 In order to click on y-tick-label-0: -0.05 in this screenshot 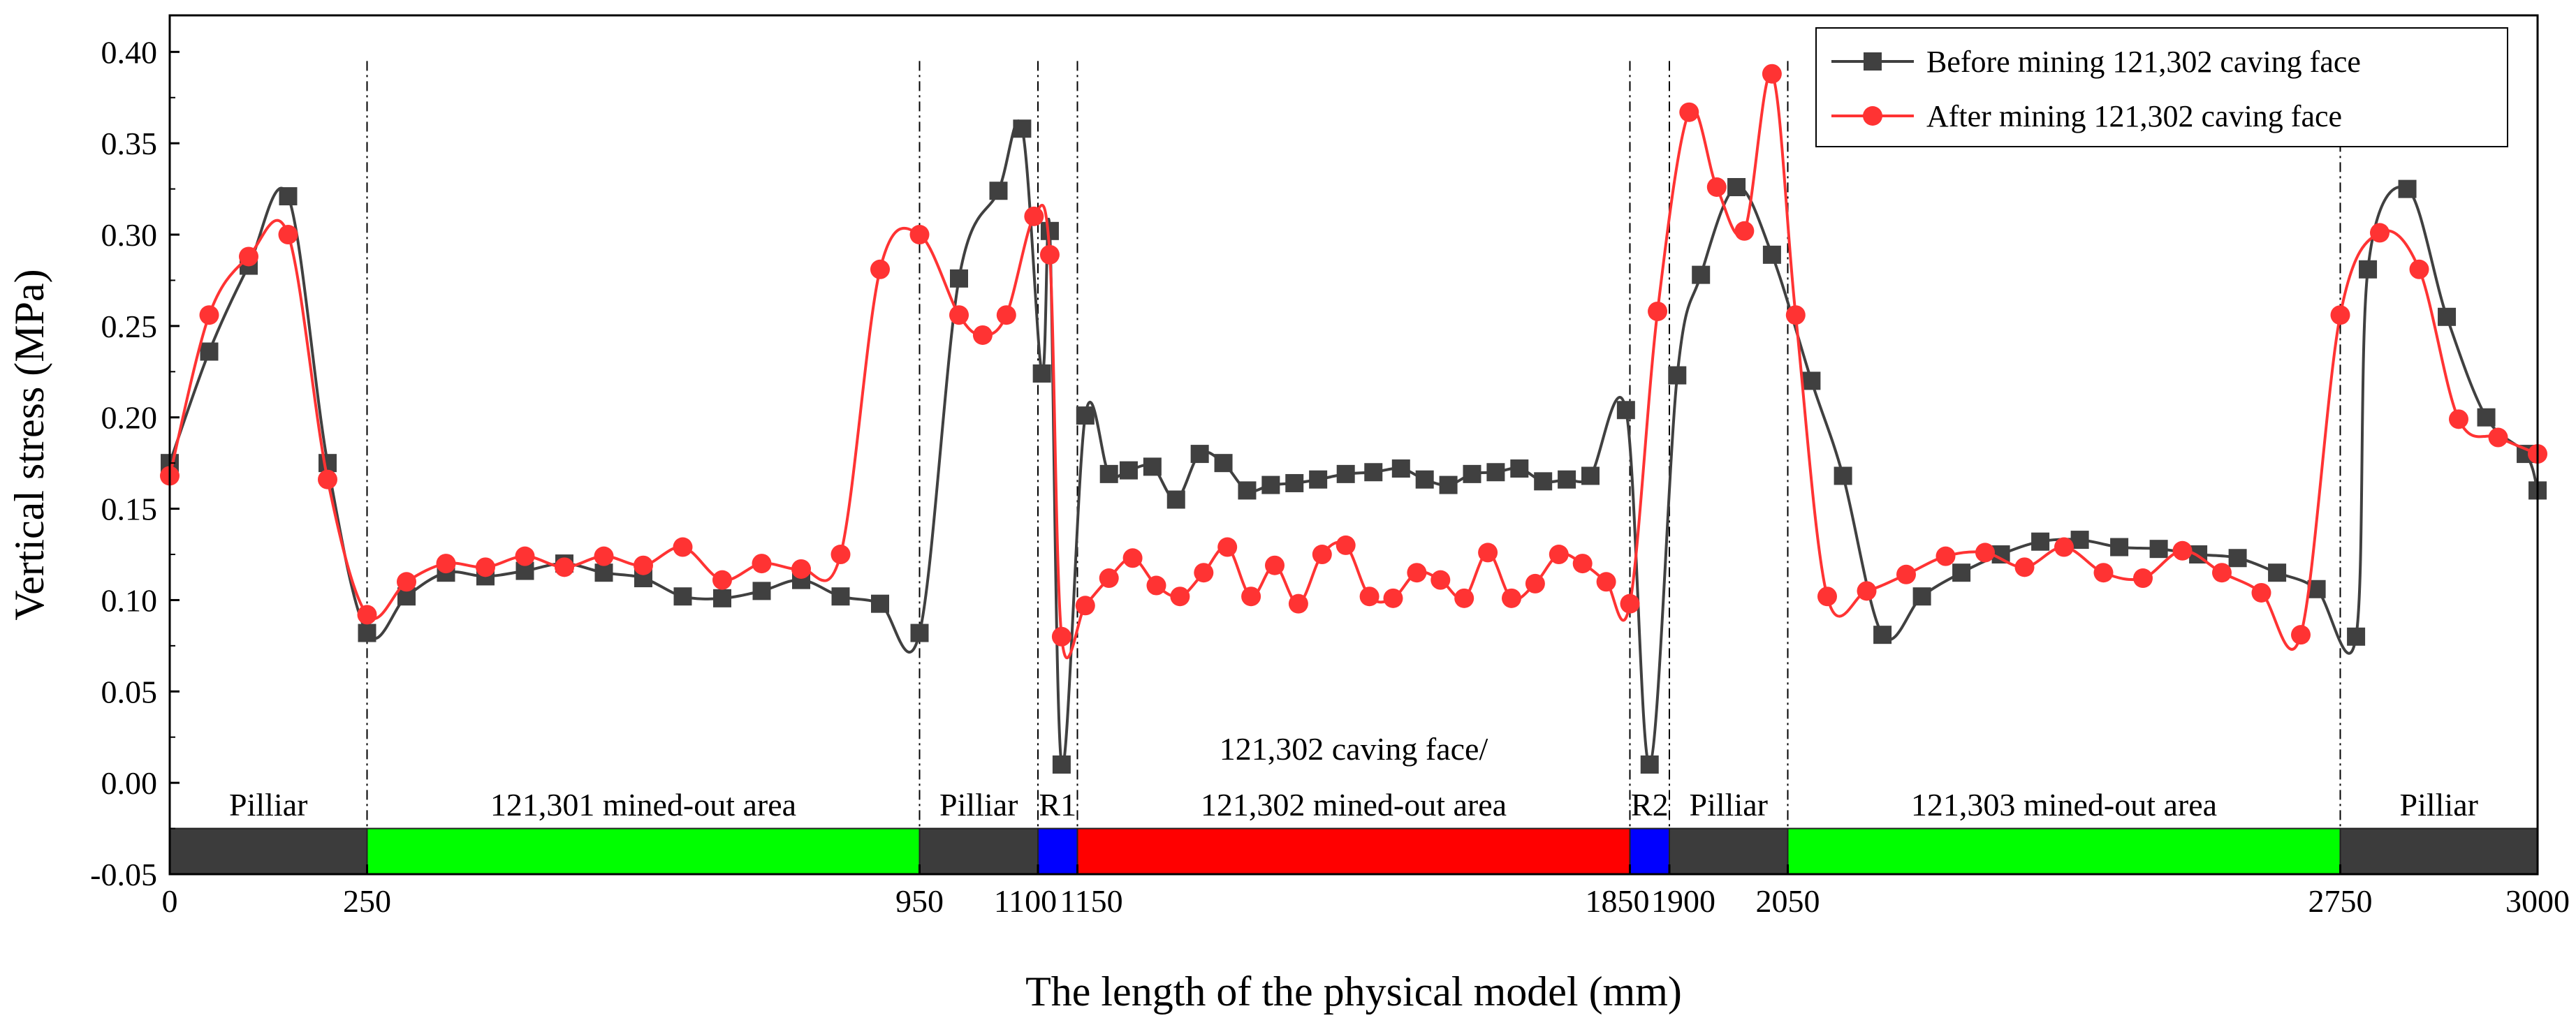, I will do `click(123, 874)`.